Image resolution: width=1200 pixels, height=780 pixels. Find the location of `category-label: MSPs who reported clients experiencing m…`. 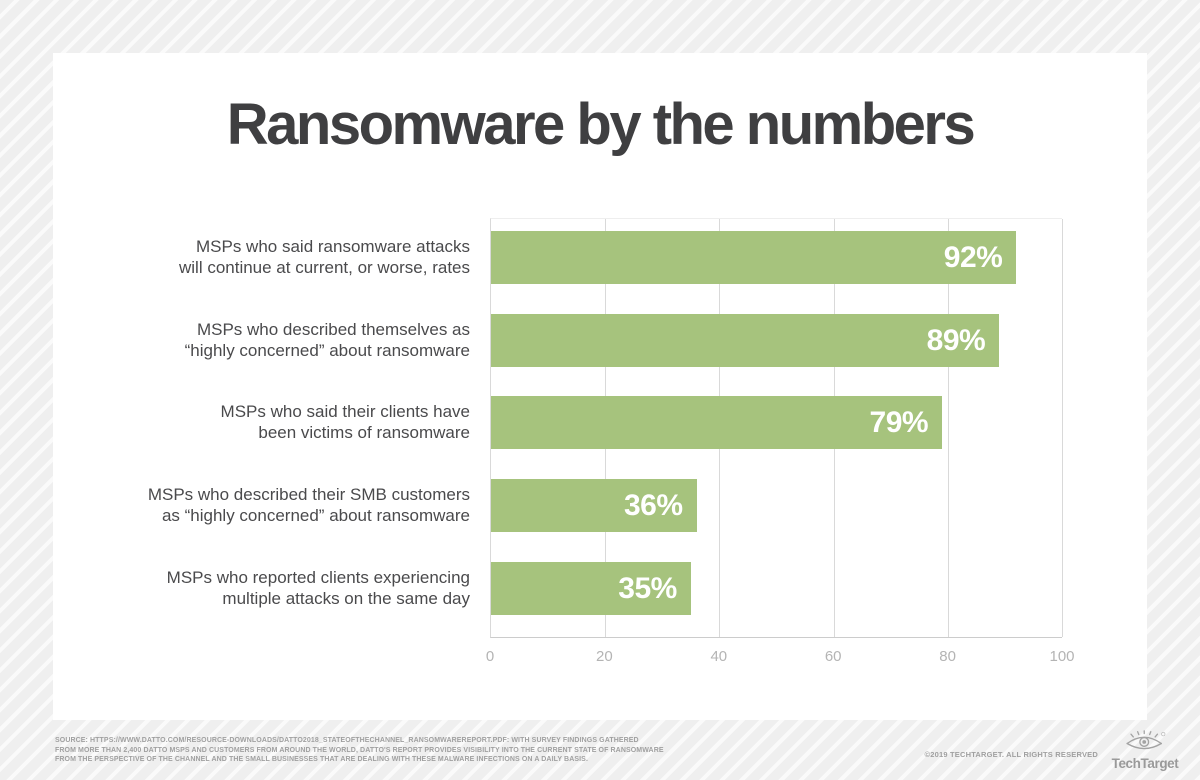

category-label: MSPs who reported clients experiencing m… is located at coordinates (271, 587).